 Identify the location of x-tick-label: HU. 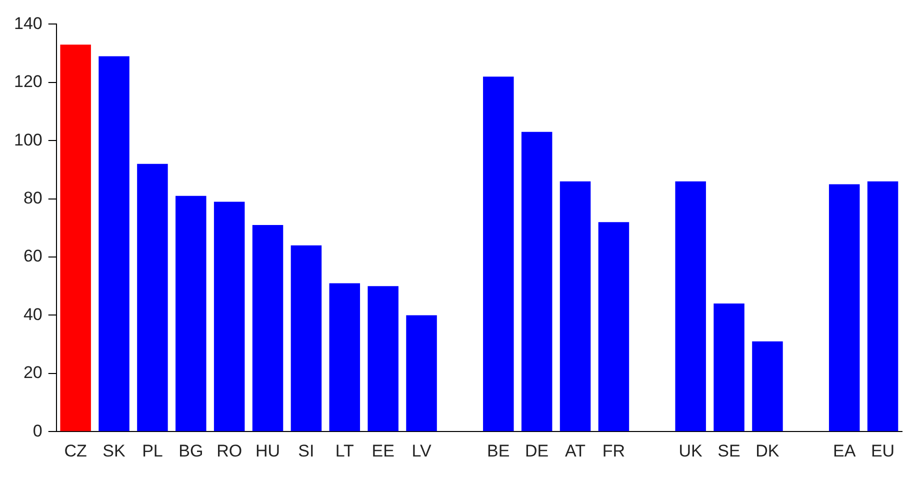
(267, 450).